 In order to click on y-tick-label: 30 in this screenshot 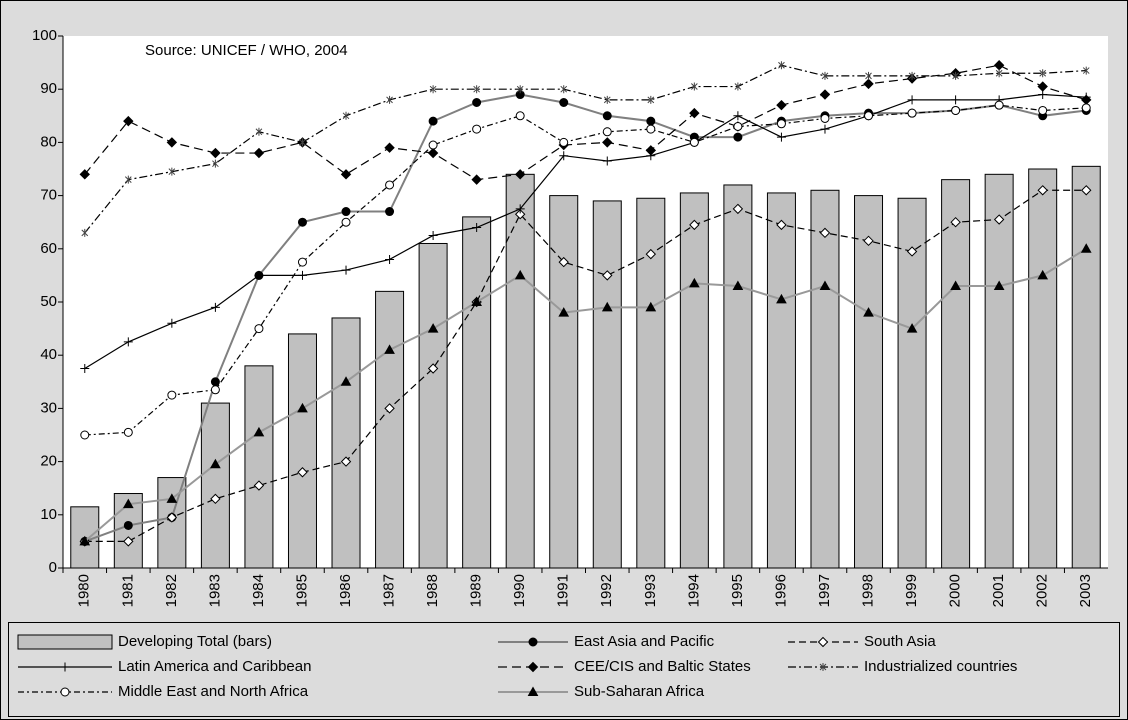, I will do `click(48, 407)`.